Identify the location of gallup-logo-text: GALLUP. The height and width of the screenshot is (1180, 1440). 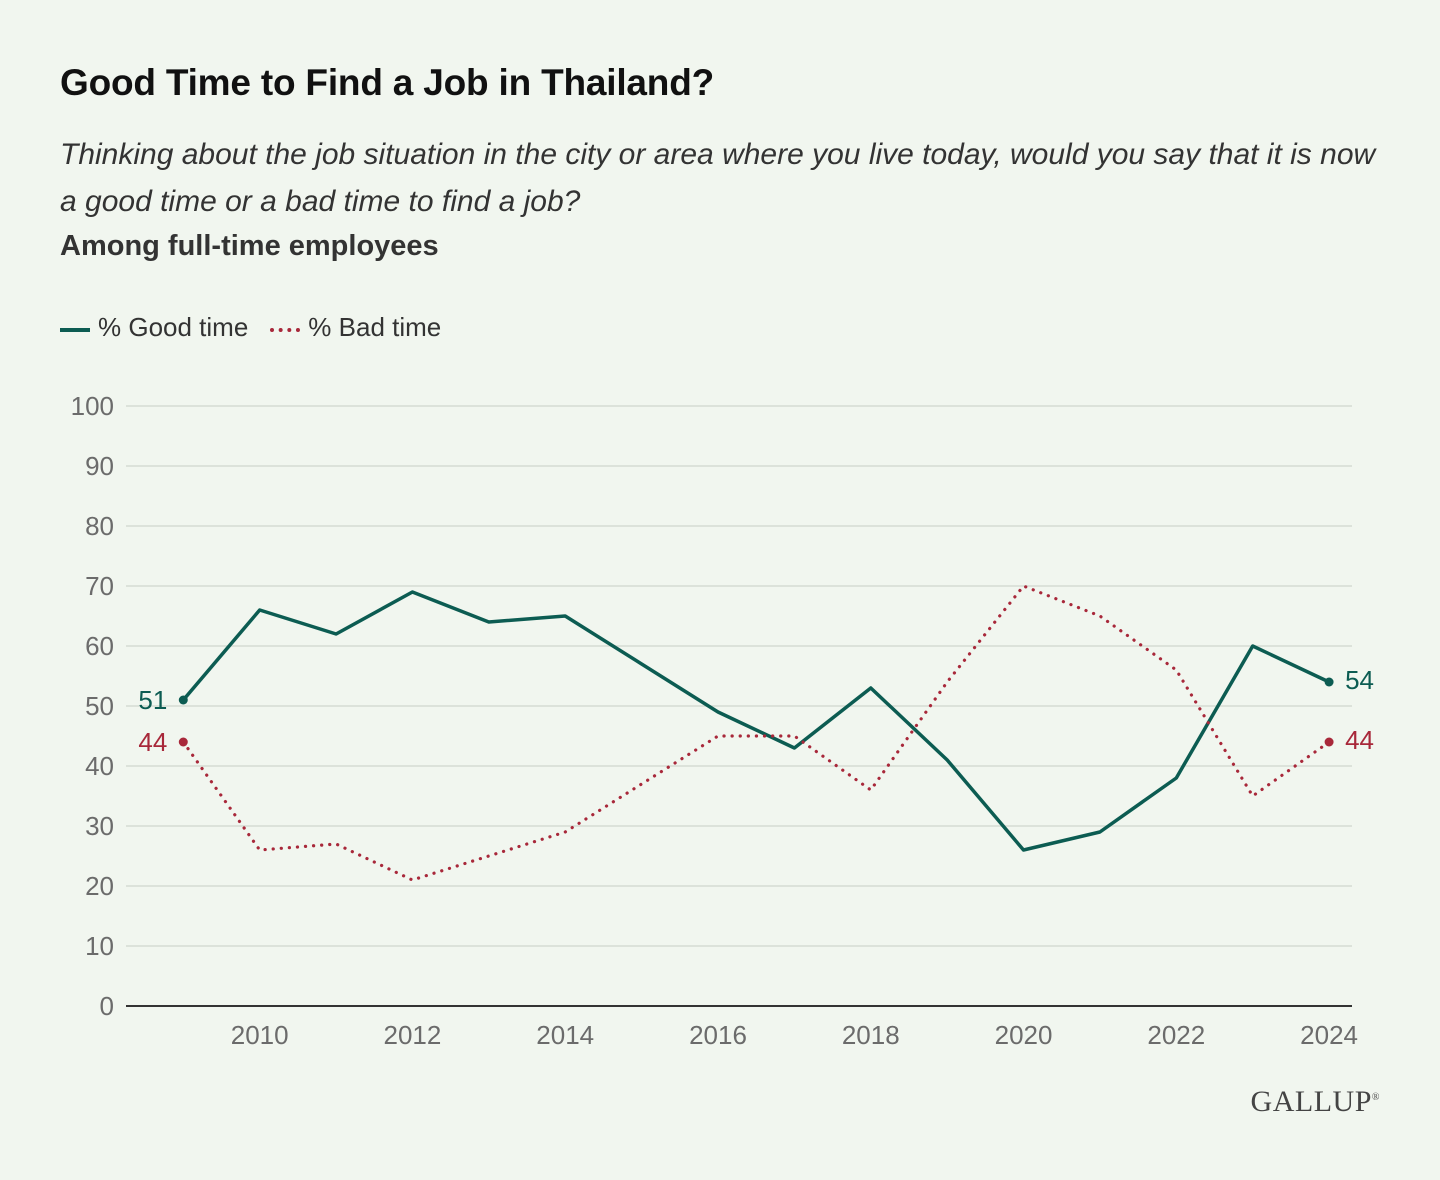
(1311, 1101).